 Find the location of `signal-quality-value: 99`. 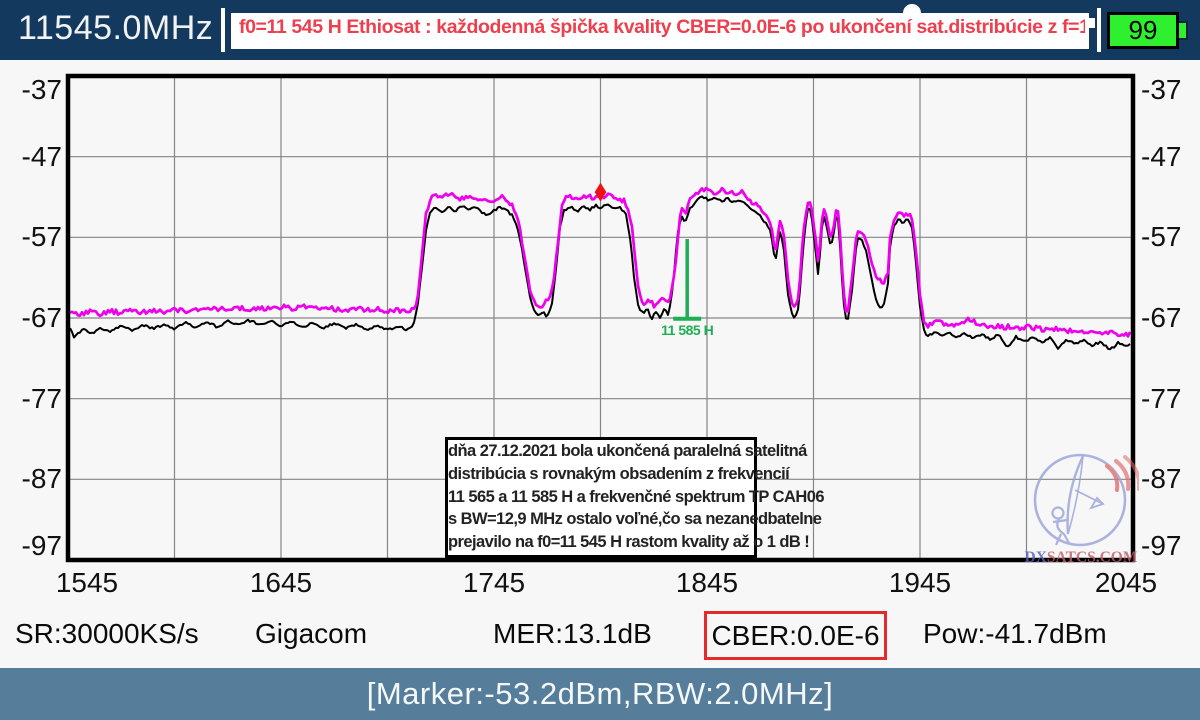

signal-quality-value: 99 is located at coordinates (1143, 30).